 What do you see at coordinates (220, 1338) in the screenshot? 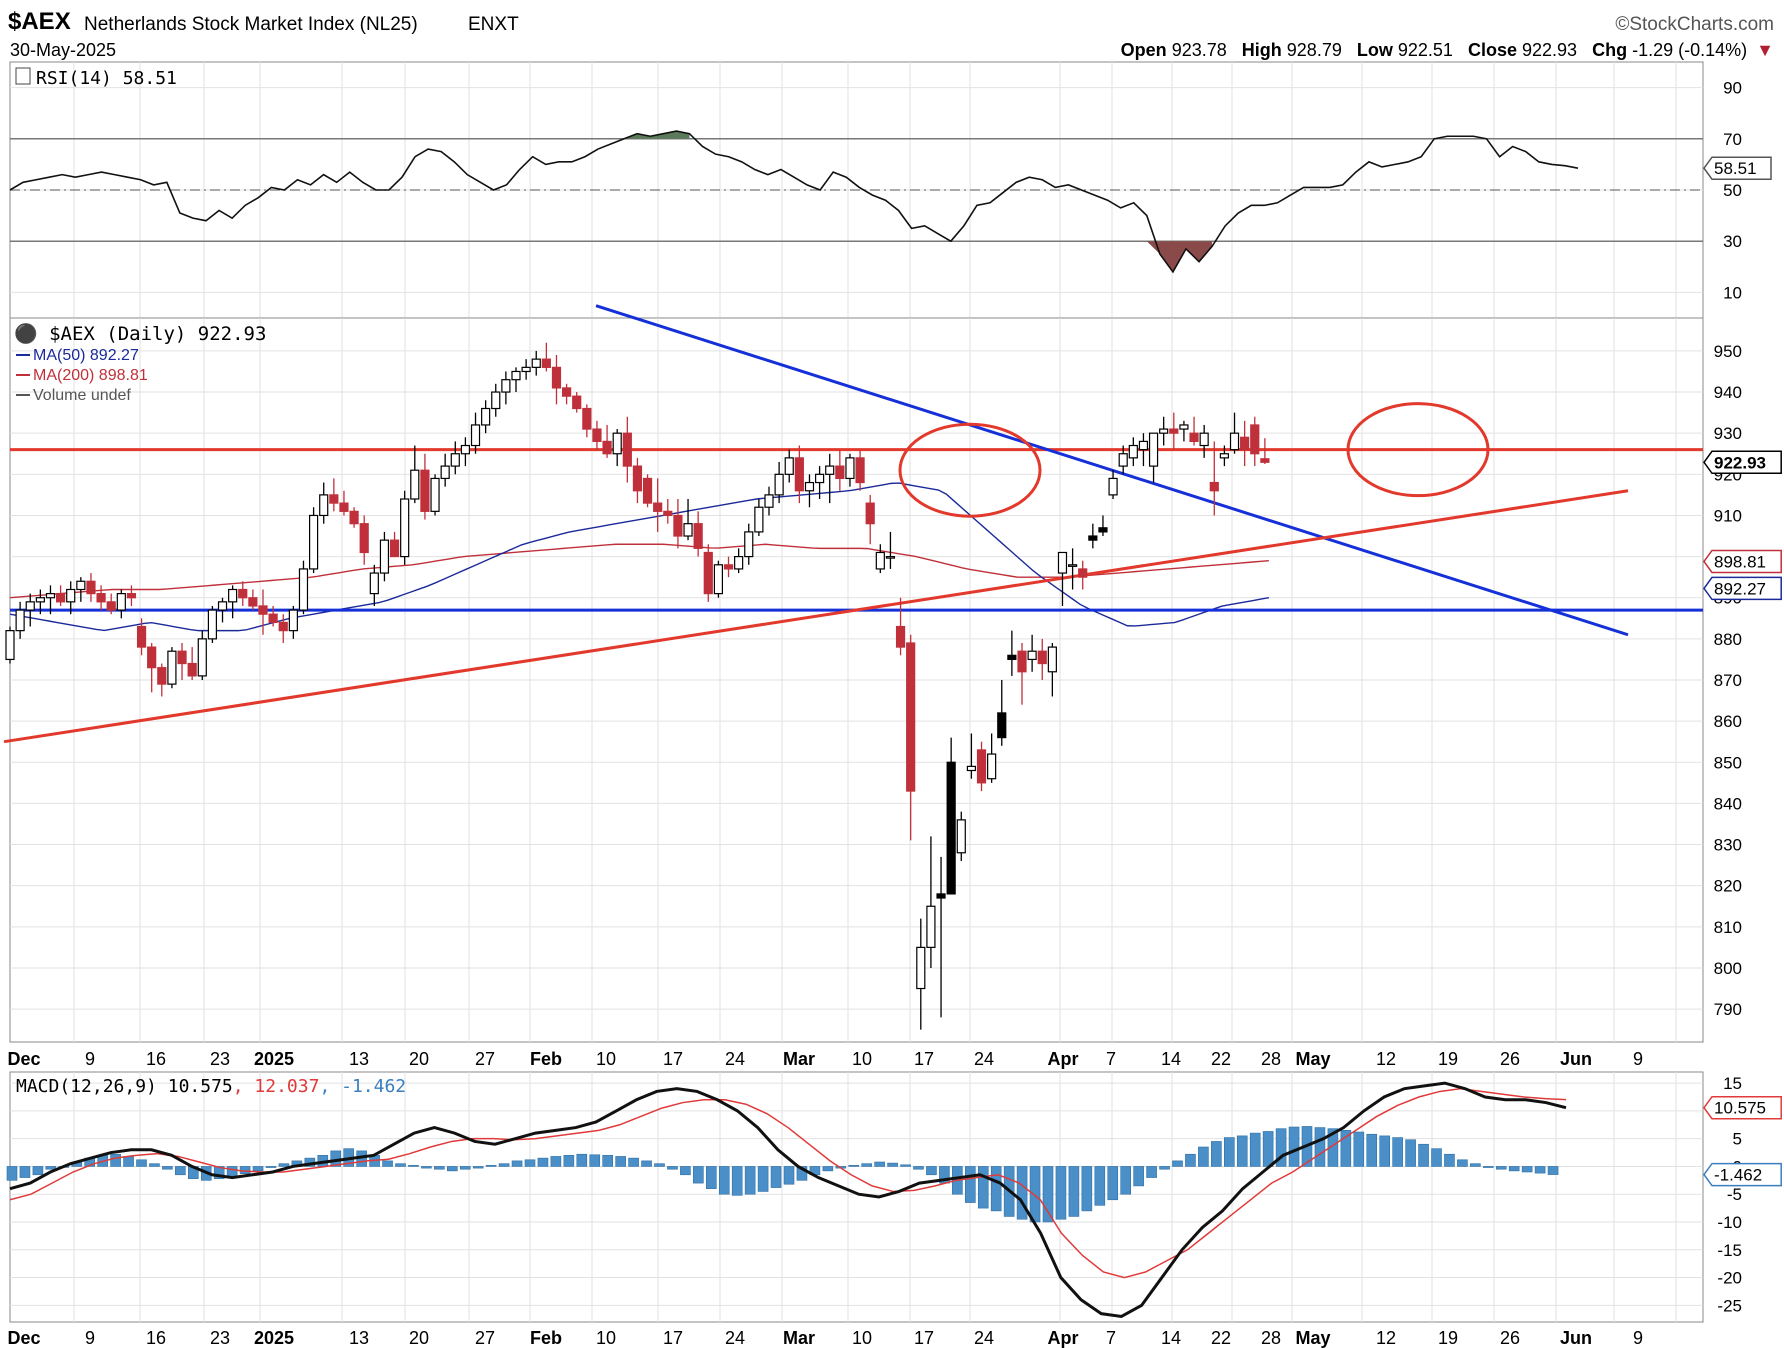
I see `macd-x-tick-label: 23` at bounding box center [220, 1338].